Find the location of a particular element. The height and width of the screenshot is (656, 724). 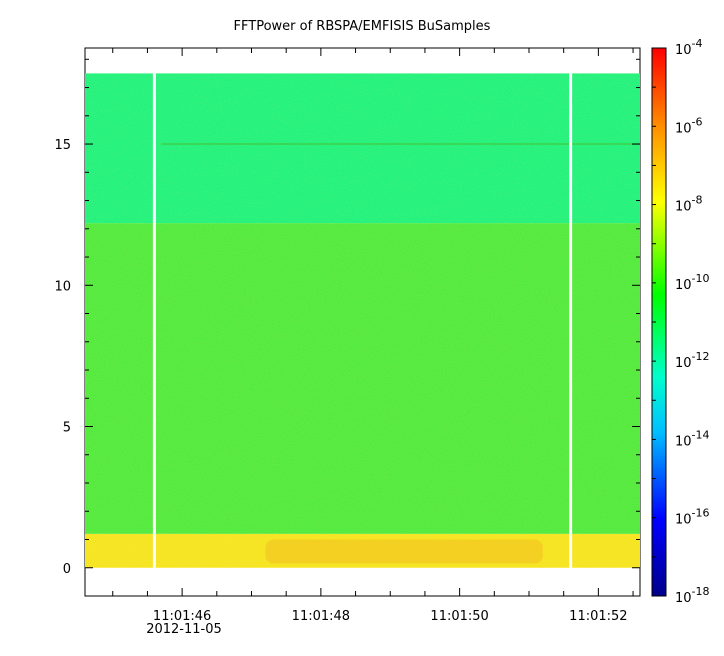

y-tick-label: 15 is located at coordinates (62, 145).